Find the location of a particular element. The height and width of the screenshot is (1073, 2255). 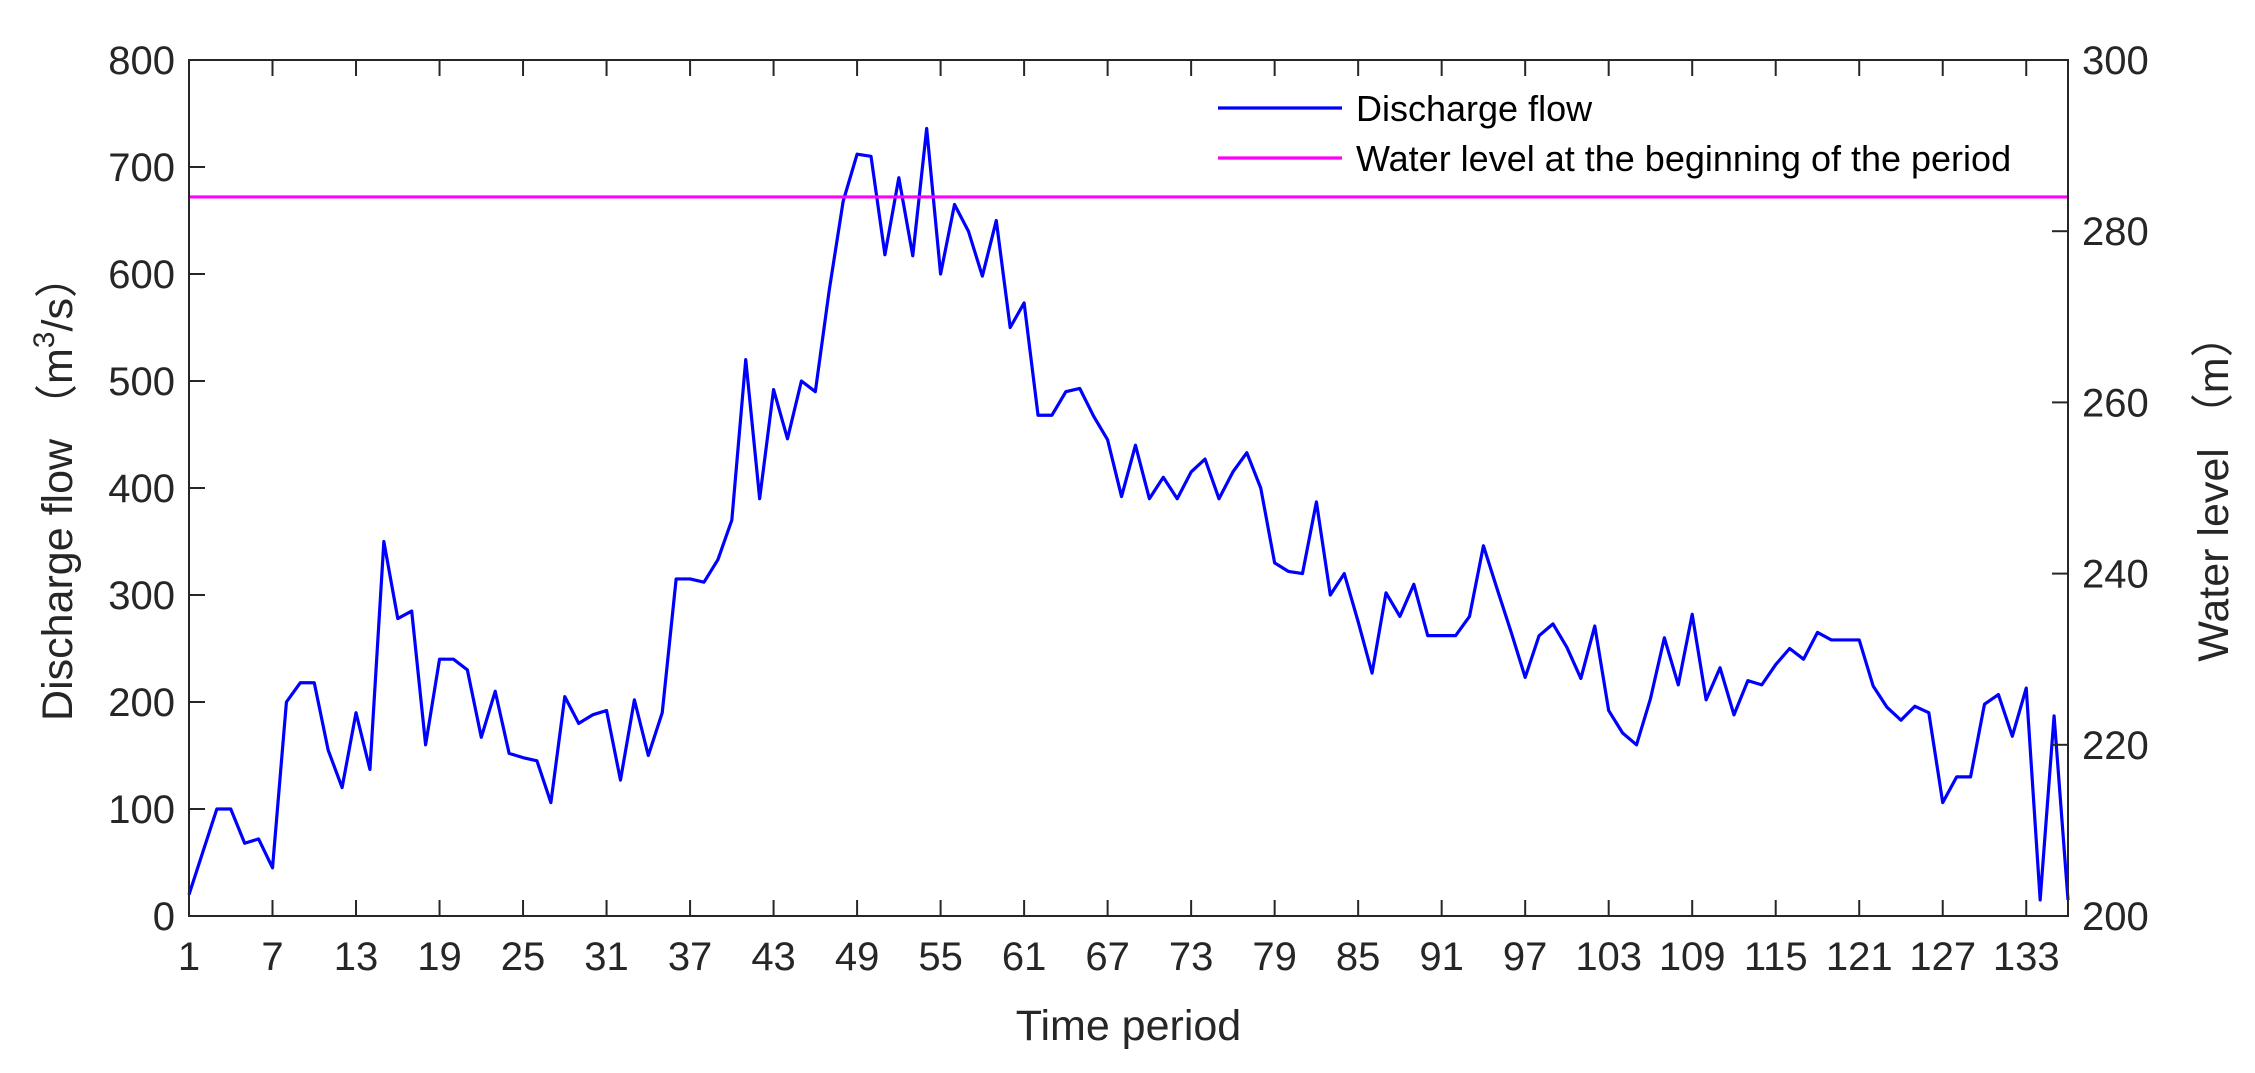

x-tick-label: 91 is located at coordinates (1441, 957).